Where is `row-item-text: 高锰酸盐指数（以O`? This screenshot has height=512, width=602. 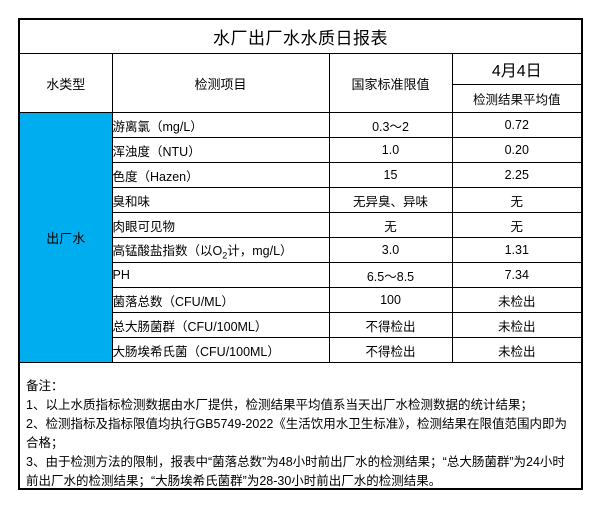 row-item-text: 高锰酸盐指数（以O is located at coordinates (167, 250).